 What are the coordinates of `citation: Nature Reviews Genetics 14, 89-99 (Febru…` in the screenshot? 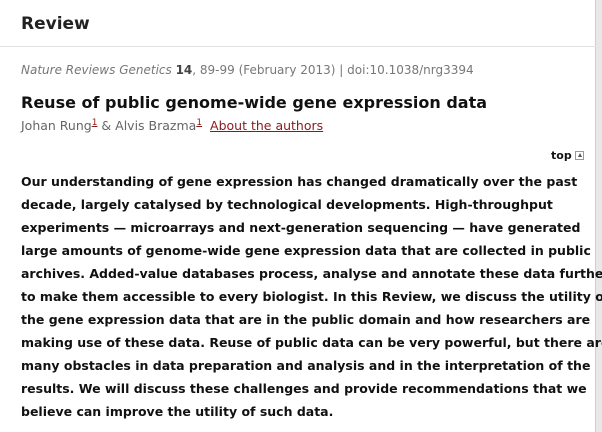 It's located at (247, 70).